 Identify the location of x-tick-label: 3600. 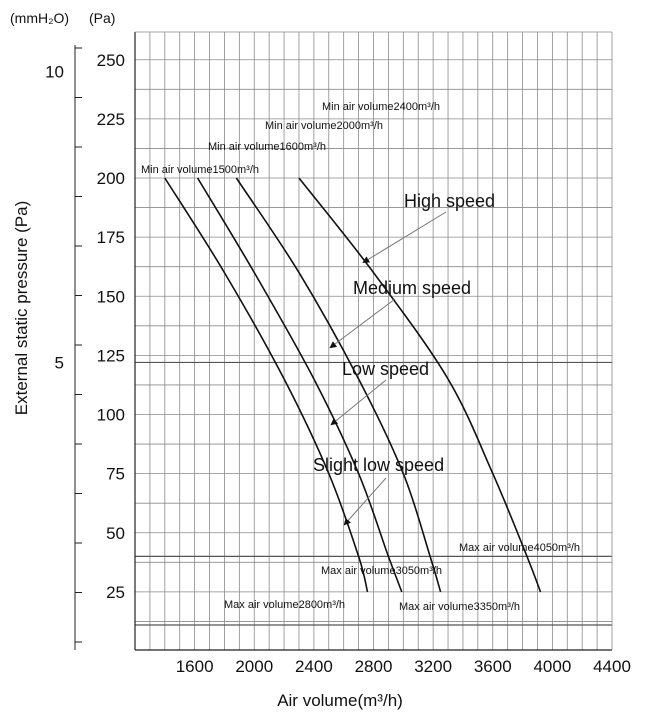
(493, 666).